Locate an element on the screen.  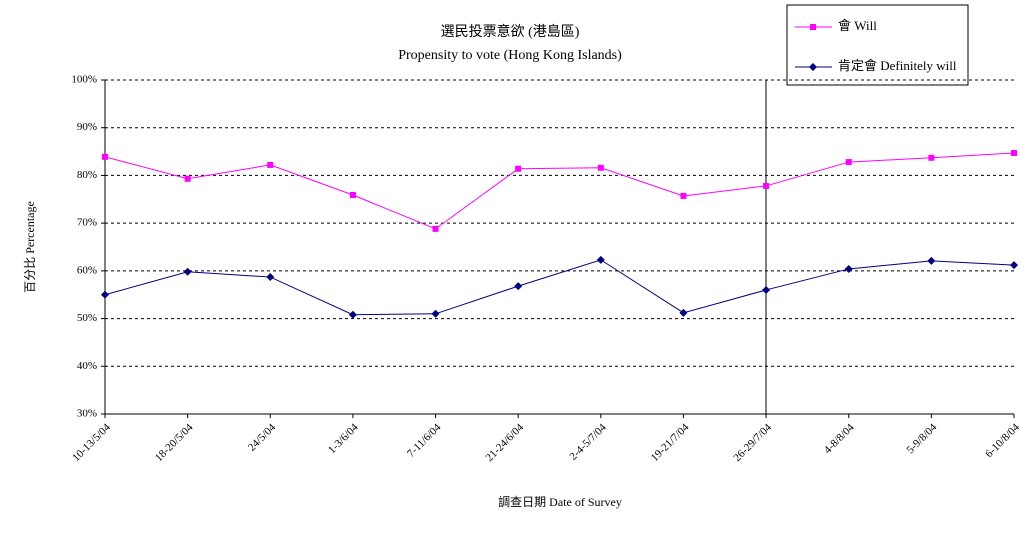
y-tick-label: 40% is located at coordinates (87, 366).